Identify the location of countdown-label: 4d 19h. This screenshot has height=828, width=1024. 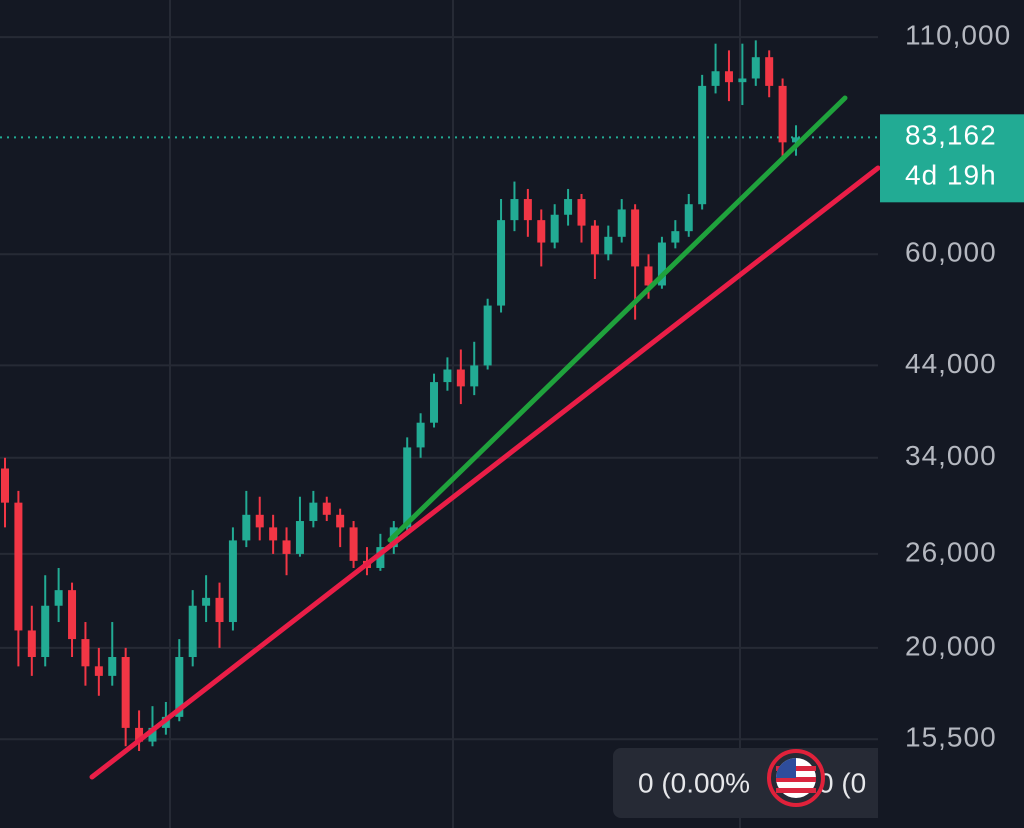
(951, 175).